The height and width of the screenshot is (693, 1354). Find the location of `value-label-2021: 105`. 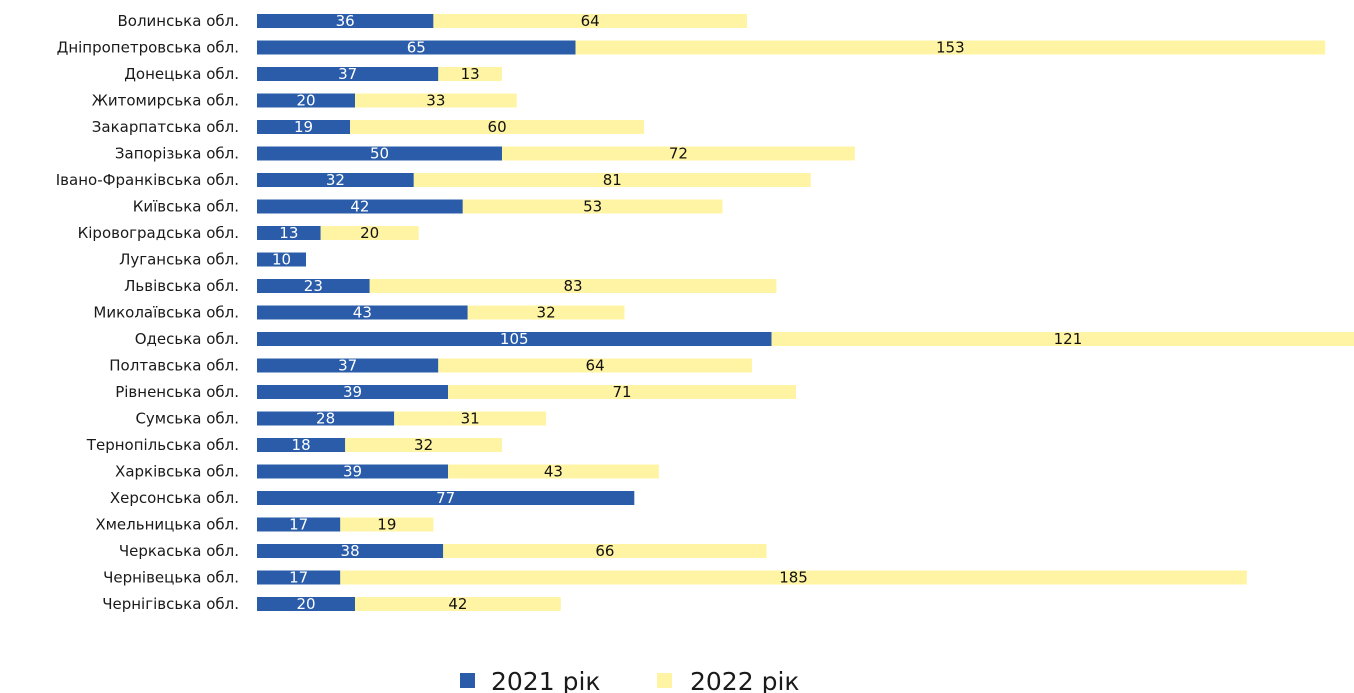

value-label-2021: 105 is located at coordinates (514, 339).